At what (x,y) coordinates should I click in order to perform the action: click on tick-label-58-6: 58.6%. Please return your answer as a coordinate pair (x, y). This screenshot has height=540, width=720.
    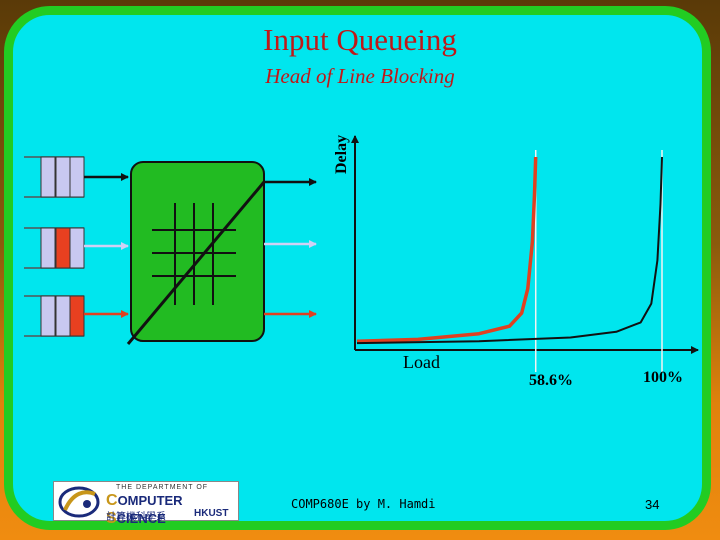
    Looking at the image, I should click on (551, 380).